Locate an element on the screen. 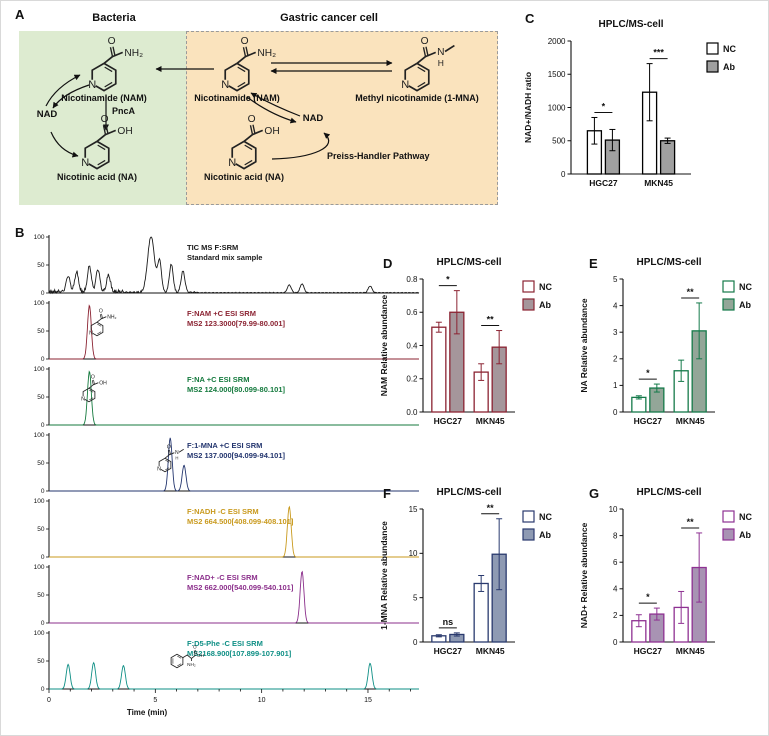 This screenshot has height=736, width=769. trace-NADH is located at coordinates (234, 531).